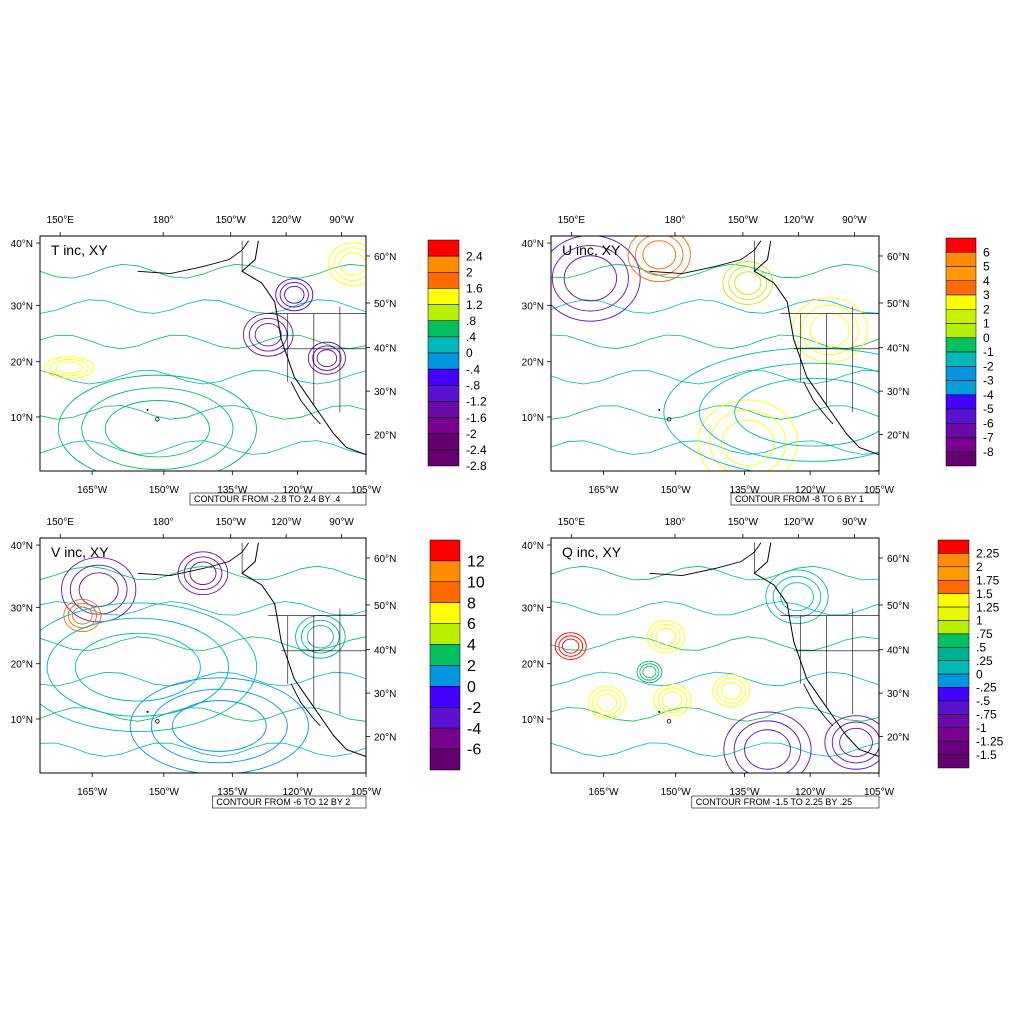  What do you see at coordinates (988, 554) in the screenshot?
I see `colorbar-label: 2.25` at bounding box center [988, 554].